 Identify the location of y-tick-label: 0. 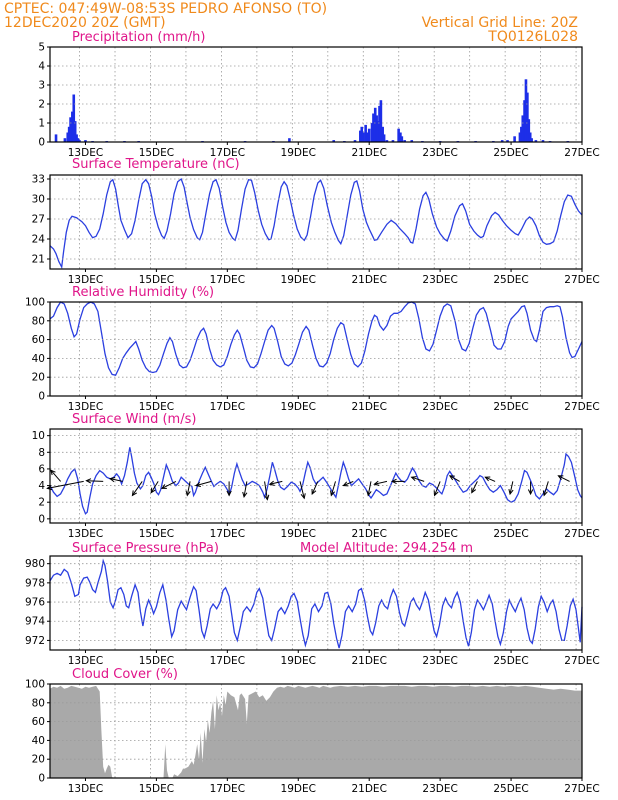
(41, 519).